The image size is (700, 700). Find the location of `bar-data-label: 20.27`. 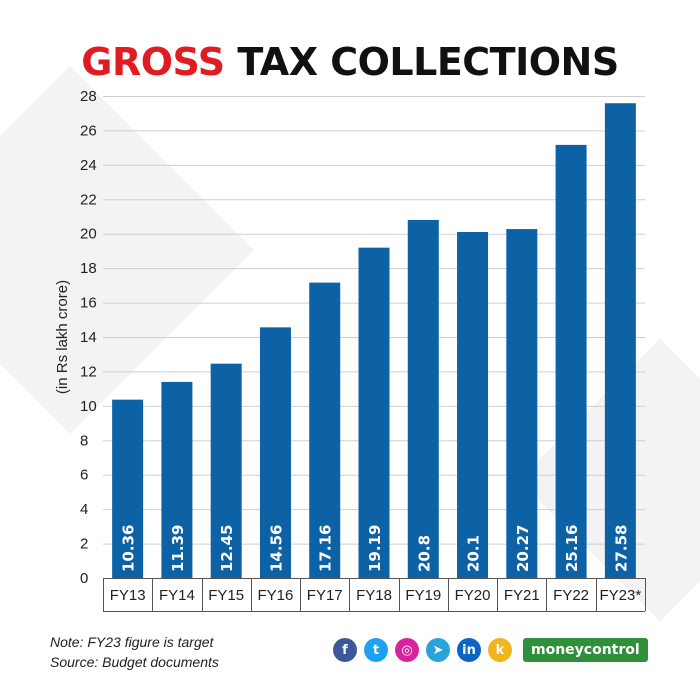

bar-data-label: 20.27 is located at coordinates (523, 548).